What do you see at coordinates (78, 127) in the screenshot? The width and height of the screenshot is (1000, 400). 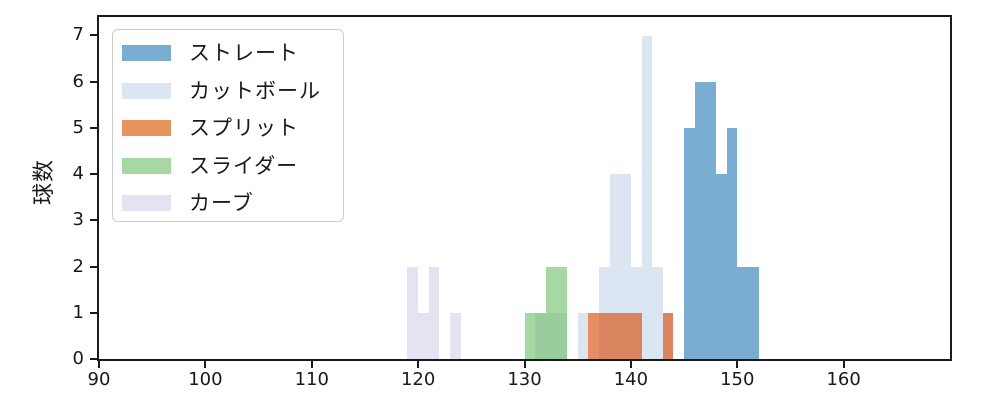 I see `y-tick-label-5: 5` at bounding box center [78, 127].